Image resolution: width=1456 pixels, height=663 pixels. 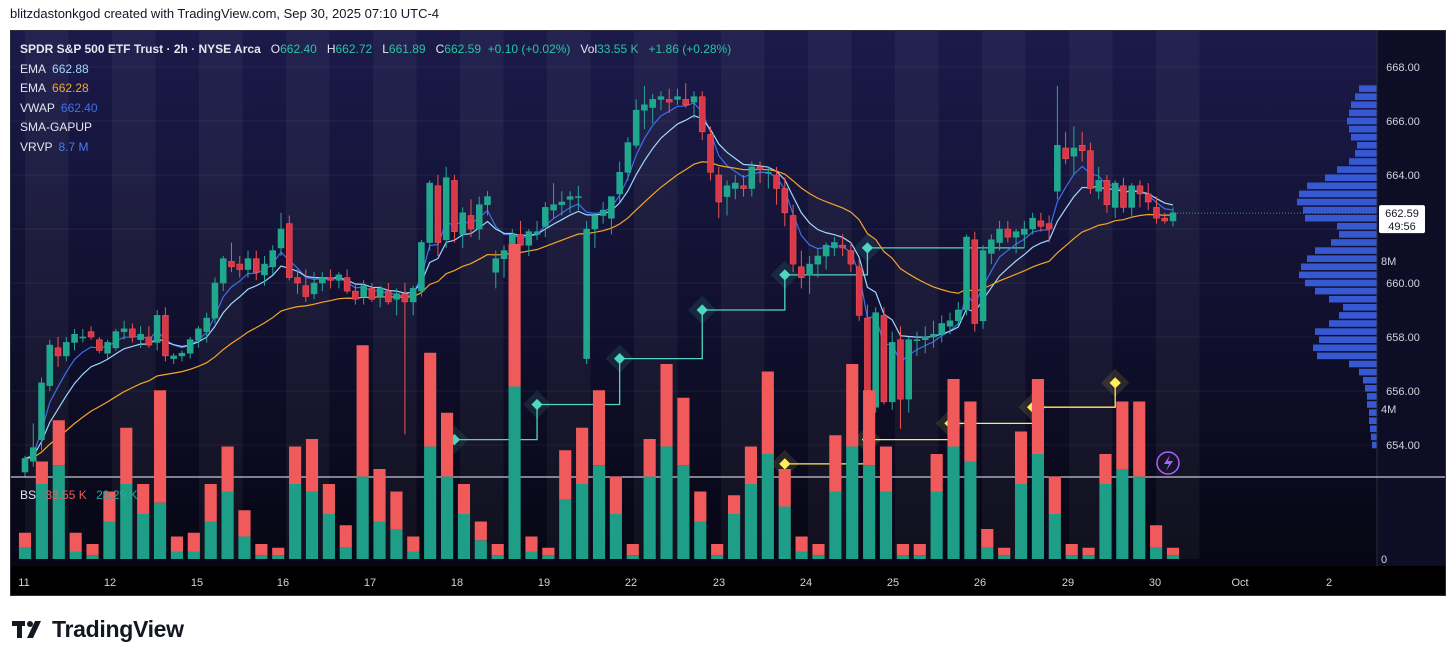 What do you see at coordinates (728, 580) in the screenshot?
I see `time-axis-bg` at bounding box center [728, 580].